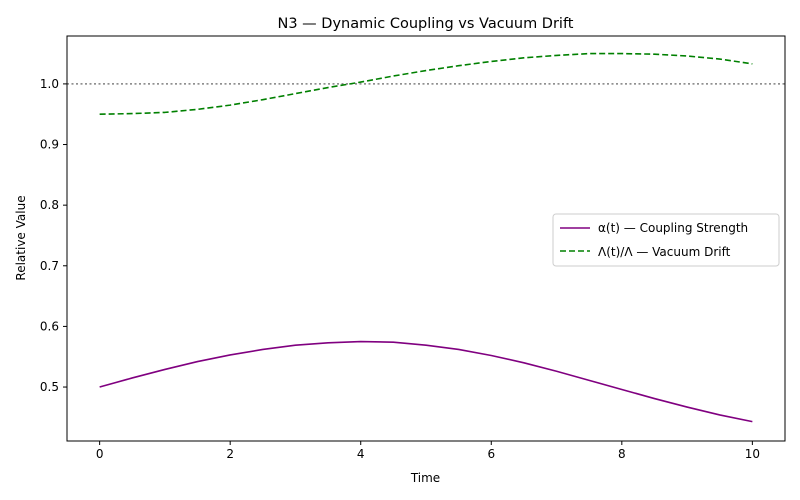 The width and height of the screenshot is (800, 500). Describe the element at coordinates (622, 454) in the screenshot. I see `x-tick-label: 8` at that location.